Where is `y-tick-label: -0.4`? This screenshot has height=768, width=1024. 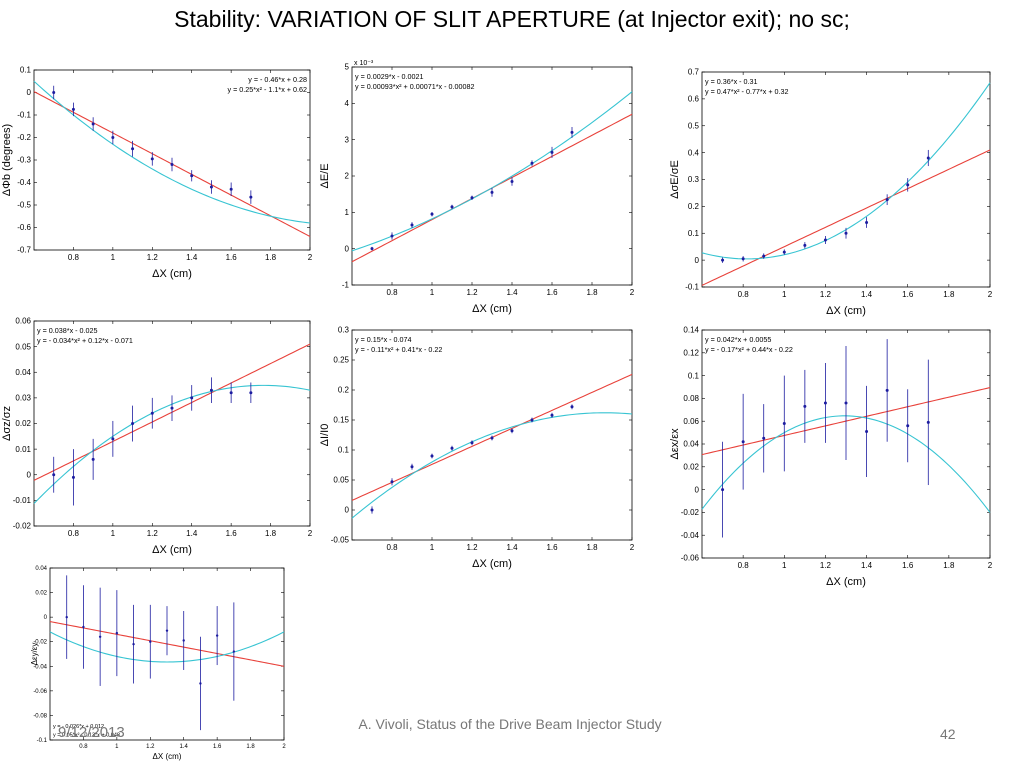 y-tick-label: -0.4 is located at coordinates (24, 182).